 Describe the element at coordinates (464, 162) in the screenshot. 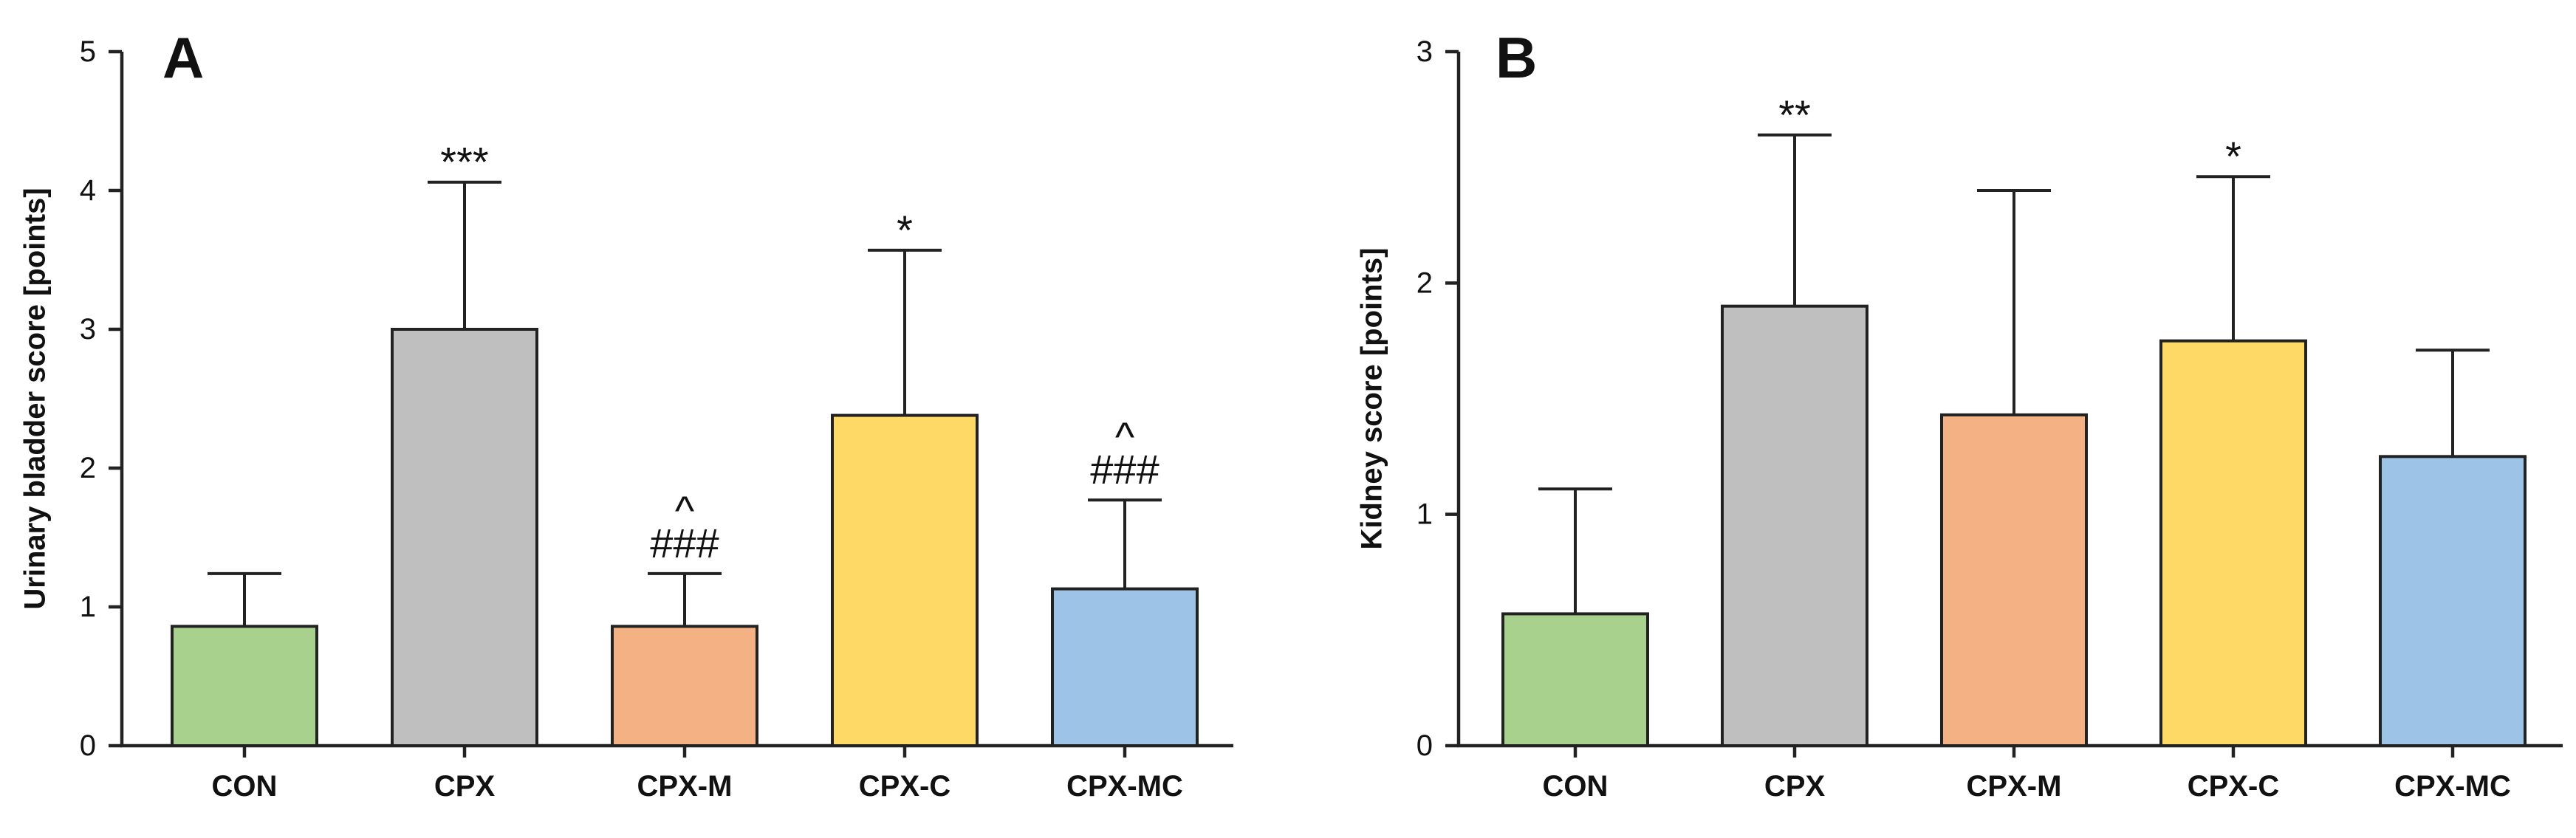

I see `significance-label: ***` at that location.